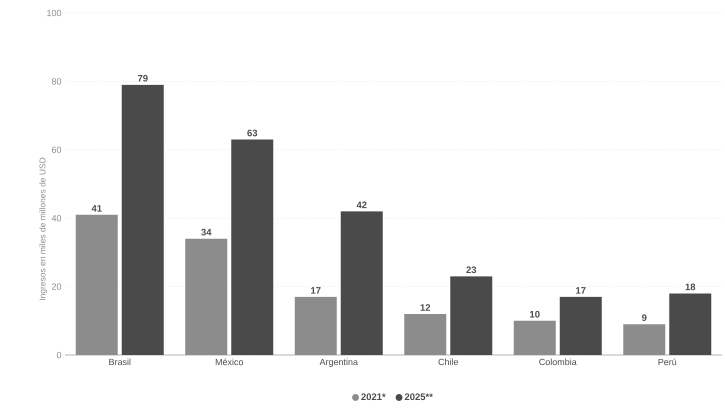 This screenshot has width=725, height=419. Describe the element at coordinates (558, 362) in the screenshot. I see `x-tick-label: Colombia` at that location.